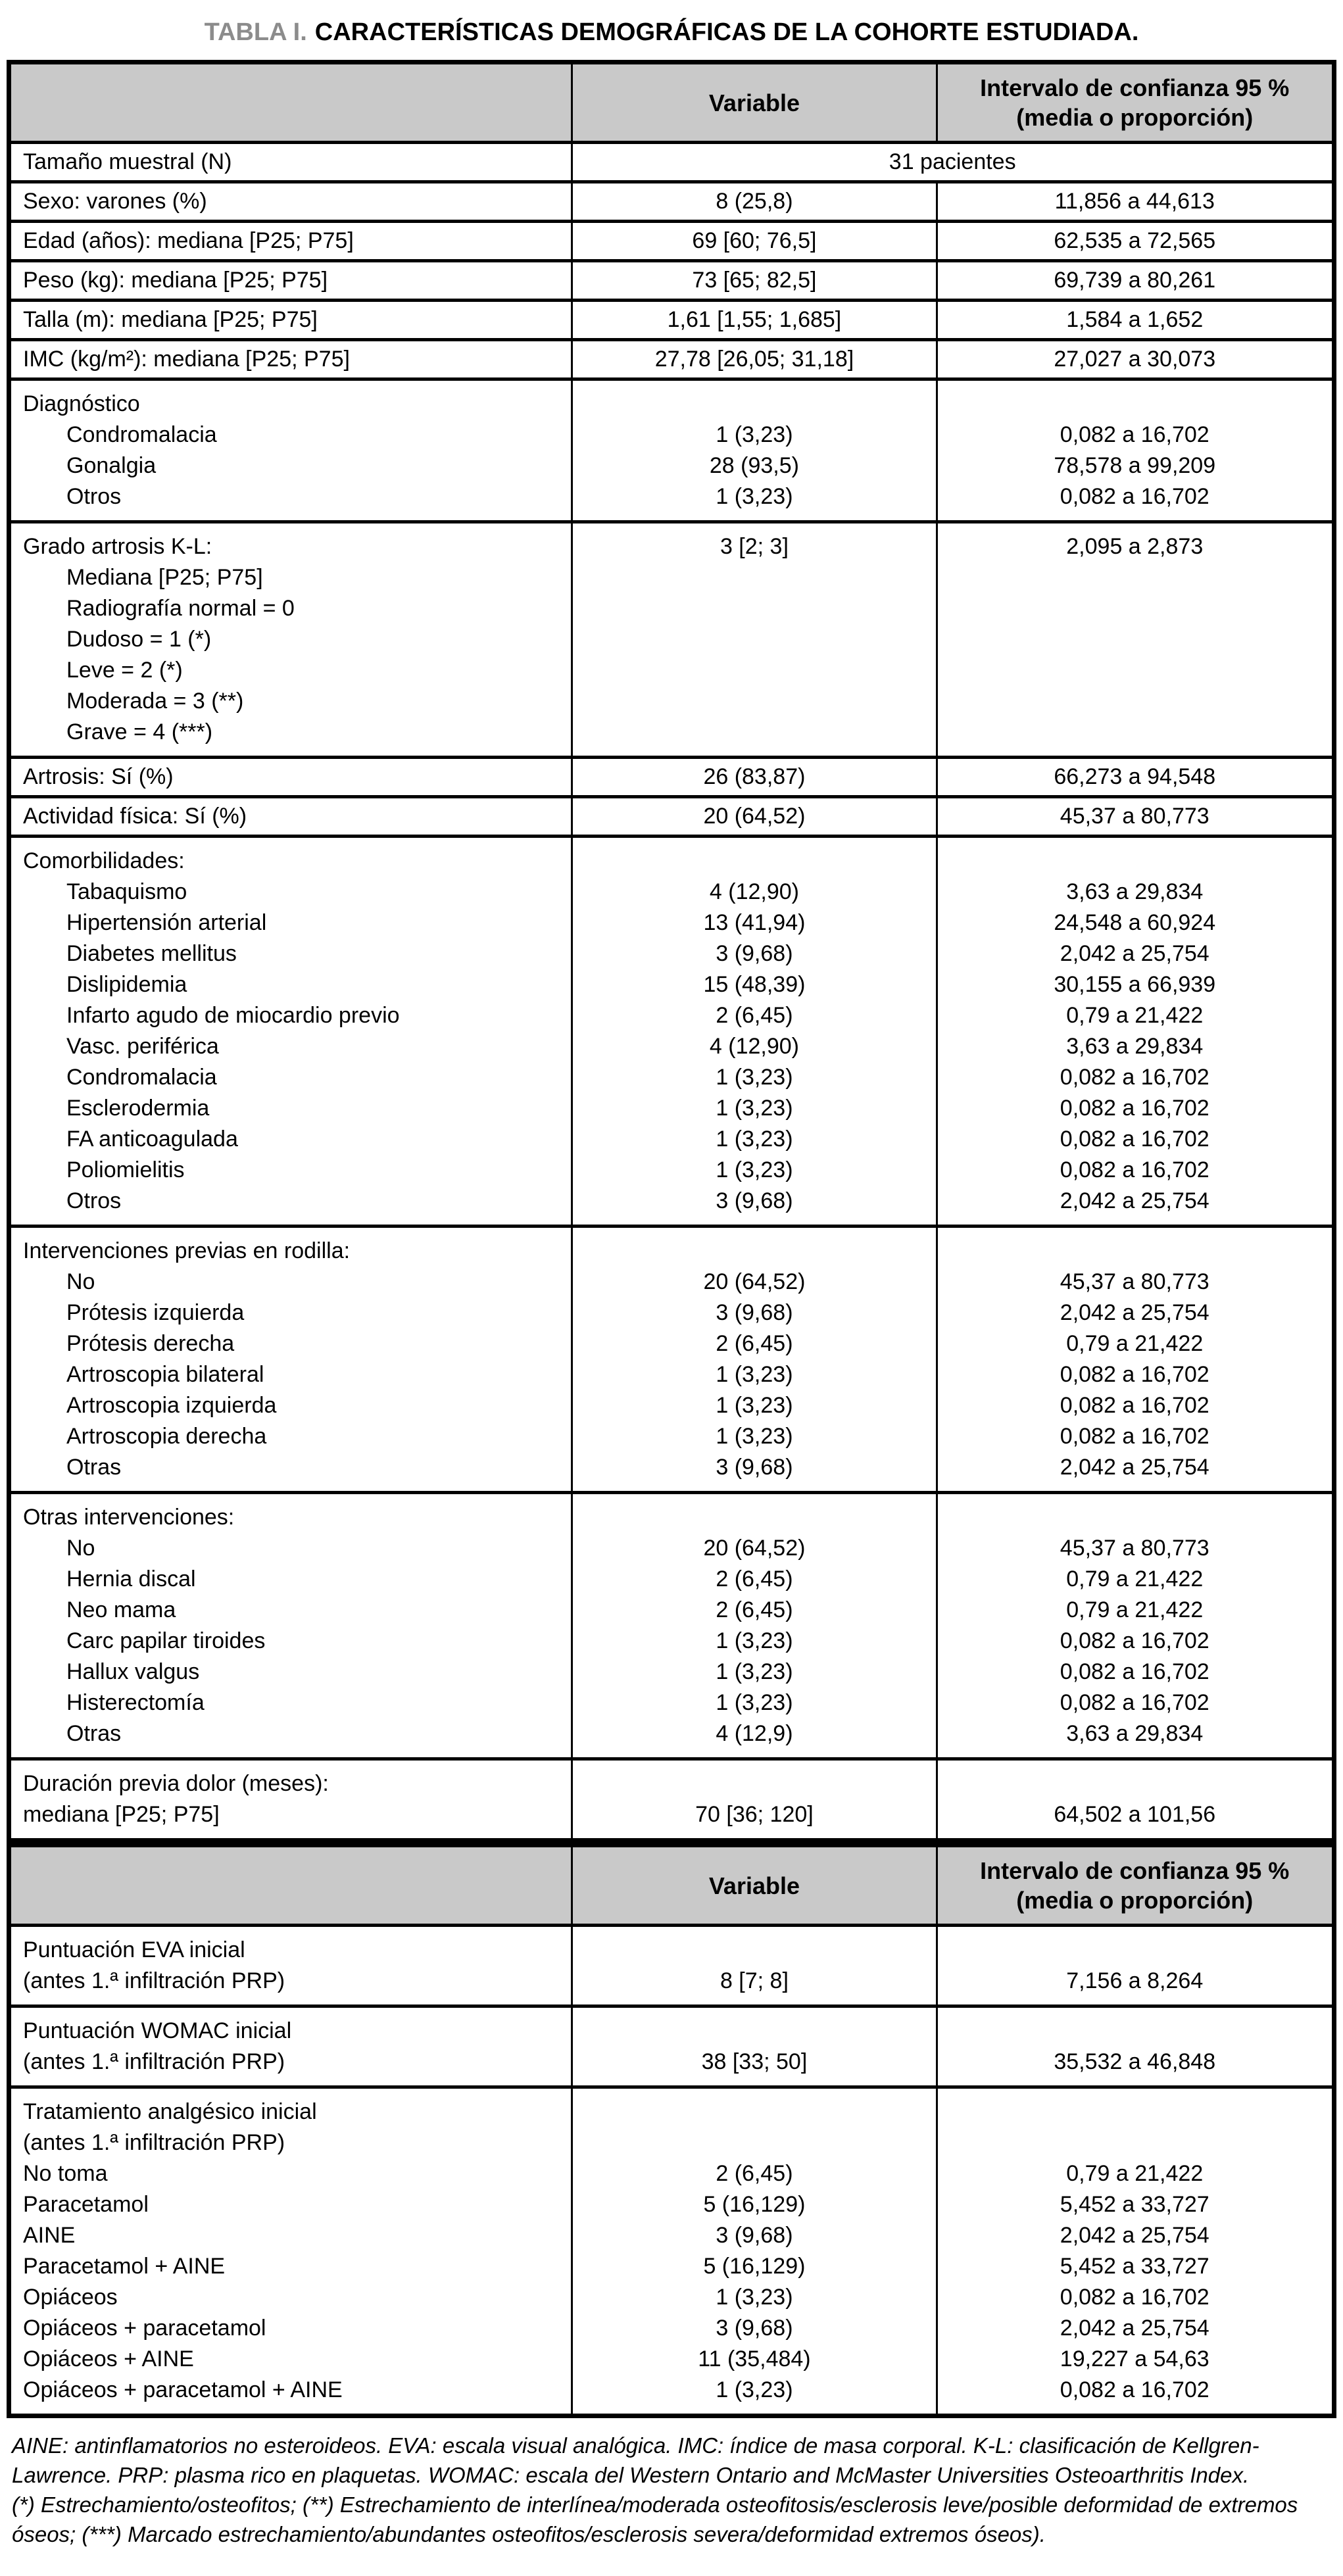  What do you see at coordinates (255, 32) in the screenshot?
I see `table-title-number: TABLA I.` at bounding box center [255, 32].